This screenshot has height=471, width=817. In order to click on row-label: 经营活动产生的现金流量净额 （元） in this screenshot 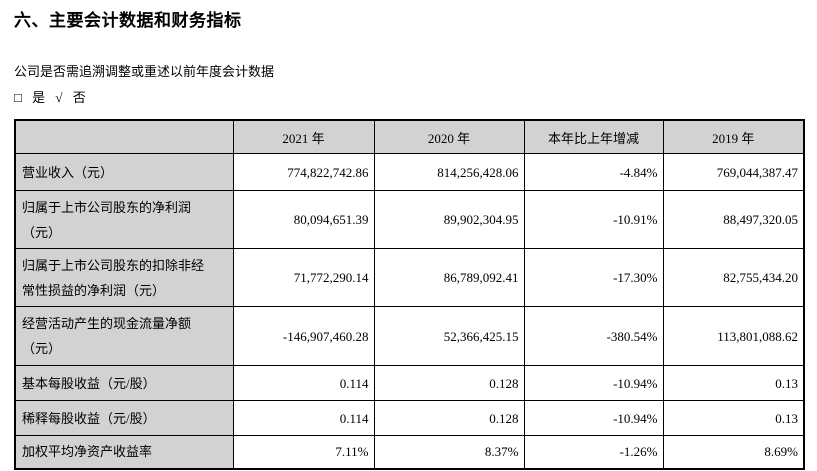, I will do `click(124, 336)`.